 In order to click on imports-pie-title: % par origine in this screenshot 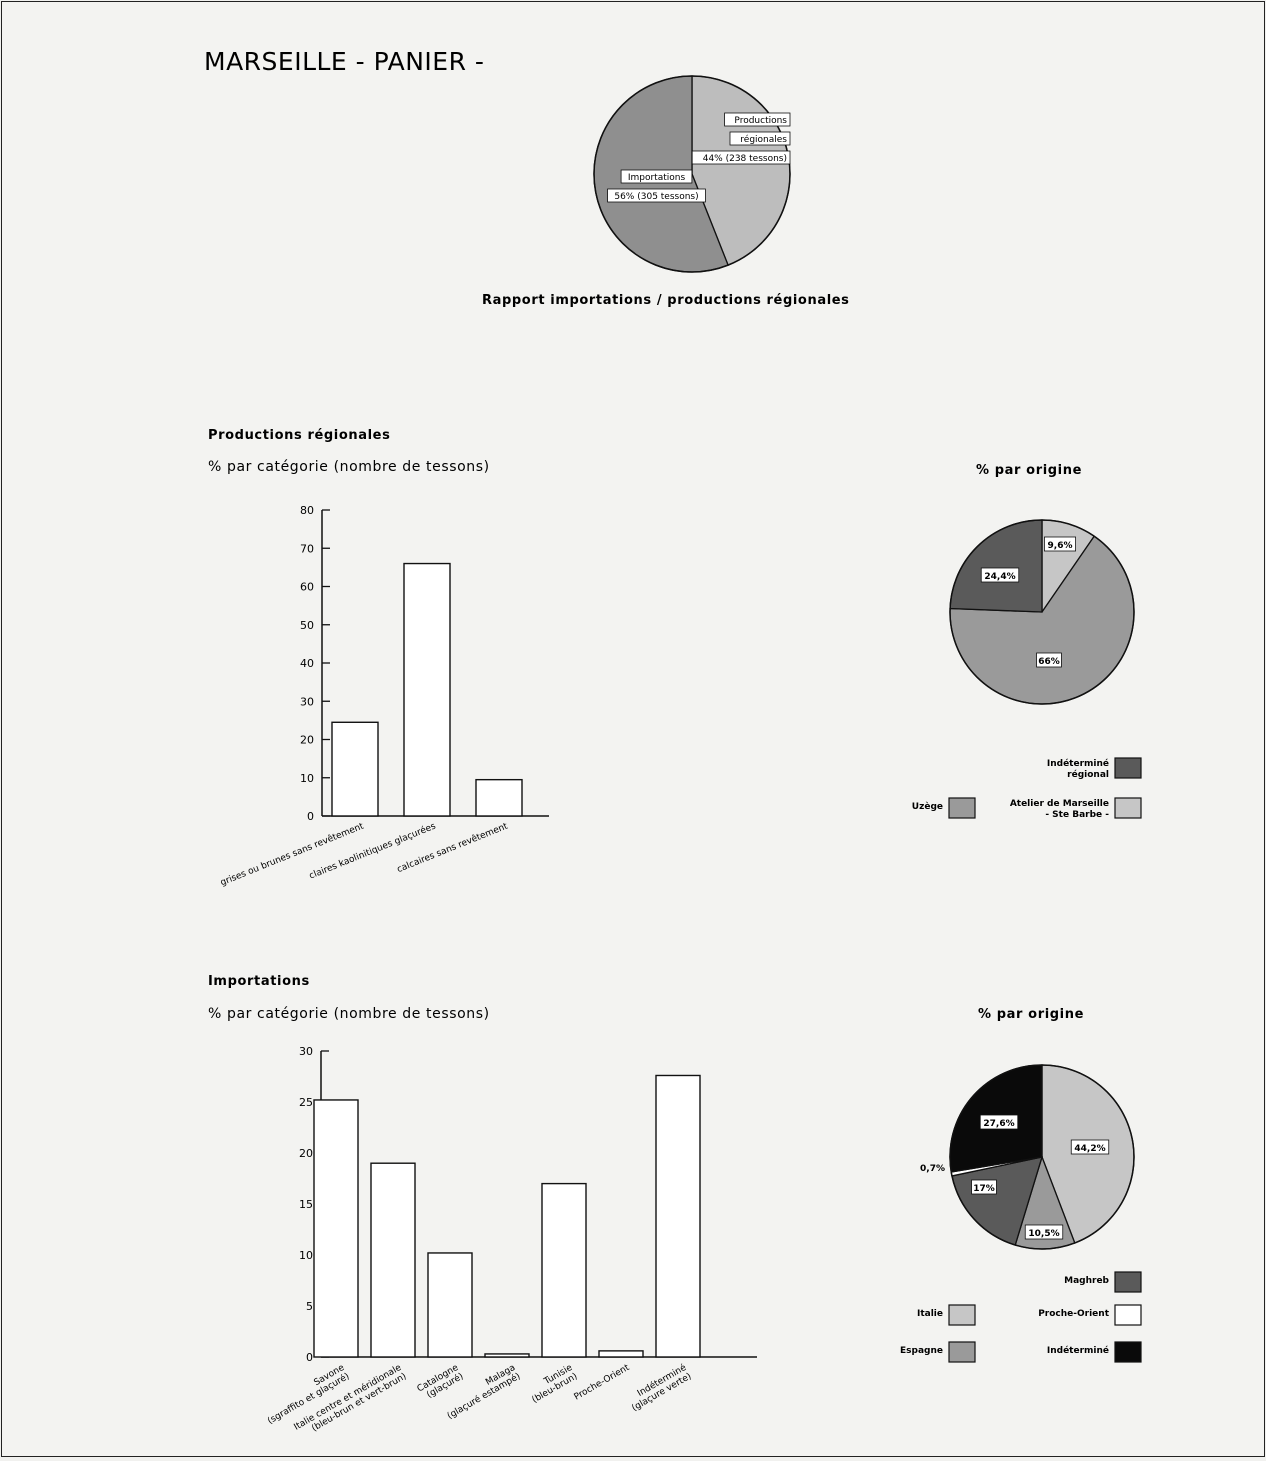, I will do `click(1031, 1014)`.